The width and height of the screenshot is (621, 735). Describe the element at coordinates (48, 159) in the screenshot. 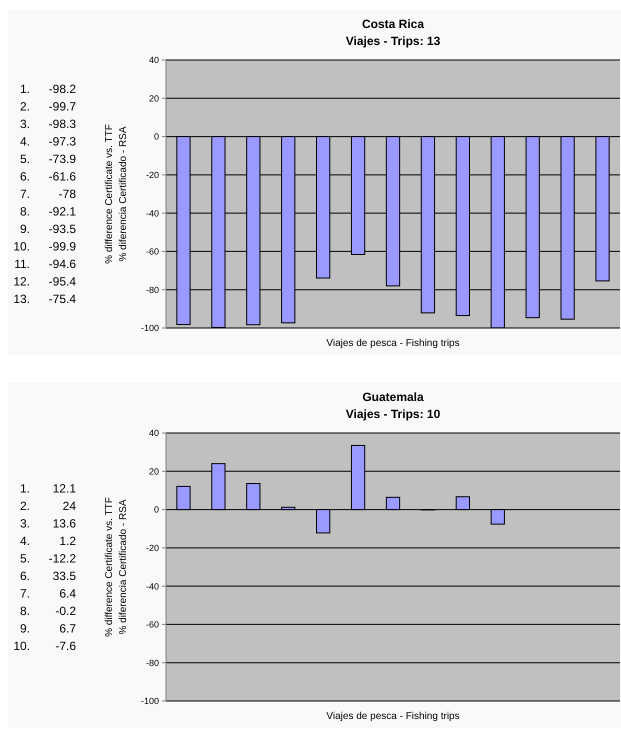

I see `text: 5. -73.9` at that location.